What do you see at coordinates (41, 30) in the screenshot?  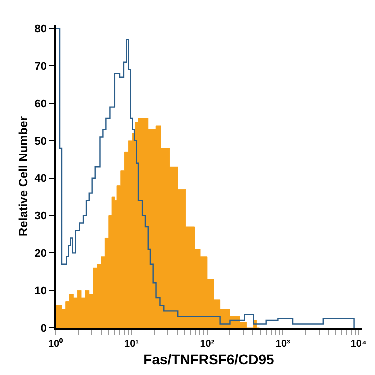 I see `y-tick-label: 80` at bounding box center [41, 30].